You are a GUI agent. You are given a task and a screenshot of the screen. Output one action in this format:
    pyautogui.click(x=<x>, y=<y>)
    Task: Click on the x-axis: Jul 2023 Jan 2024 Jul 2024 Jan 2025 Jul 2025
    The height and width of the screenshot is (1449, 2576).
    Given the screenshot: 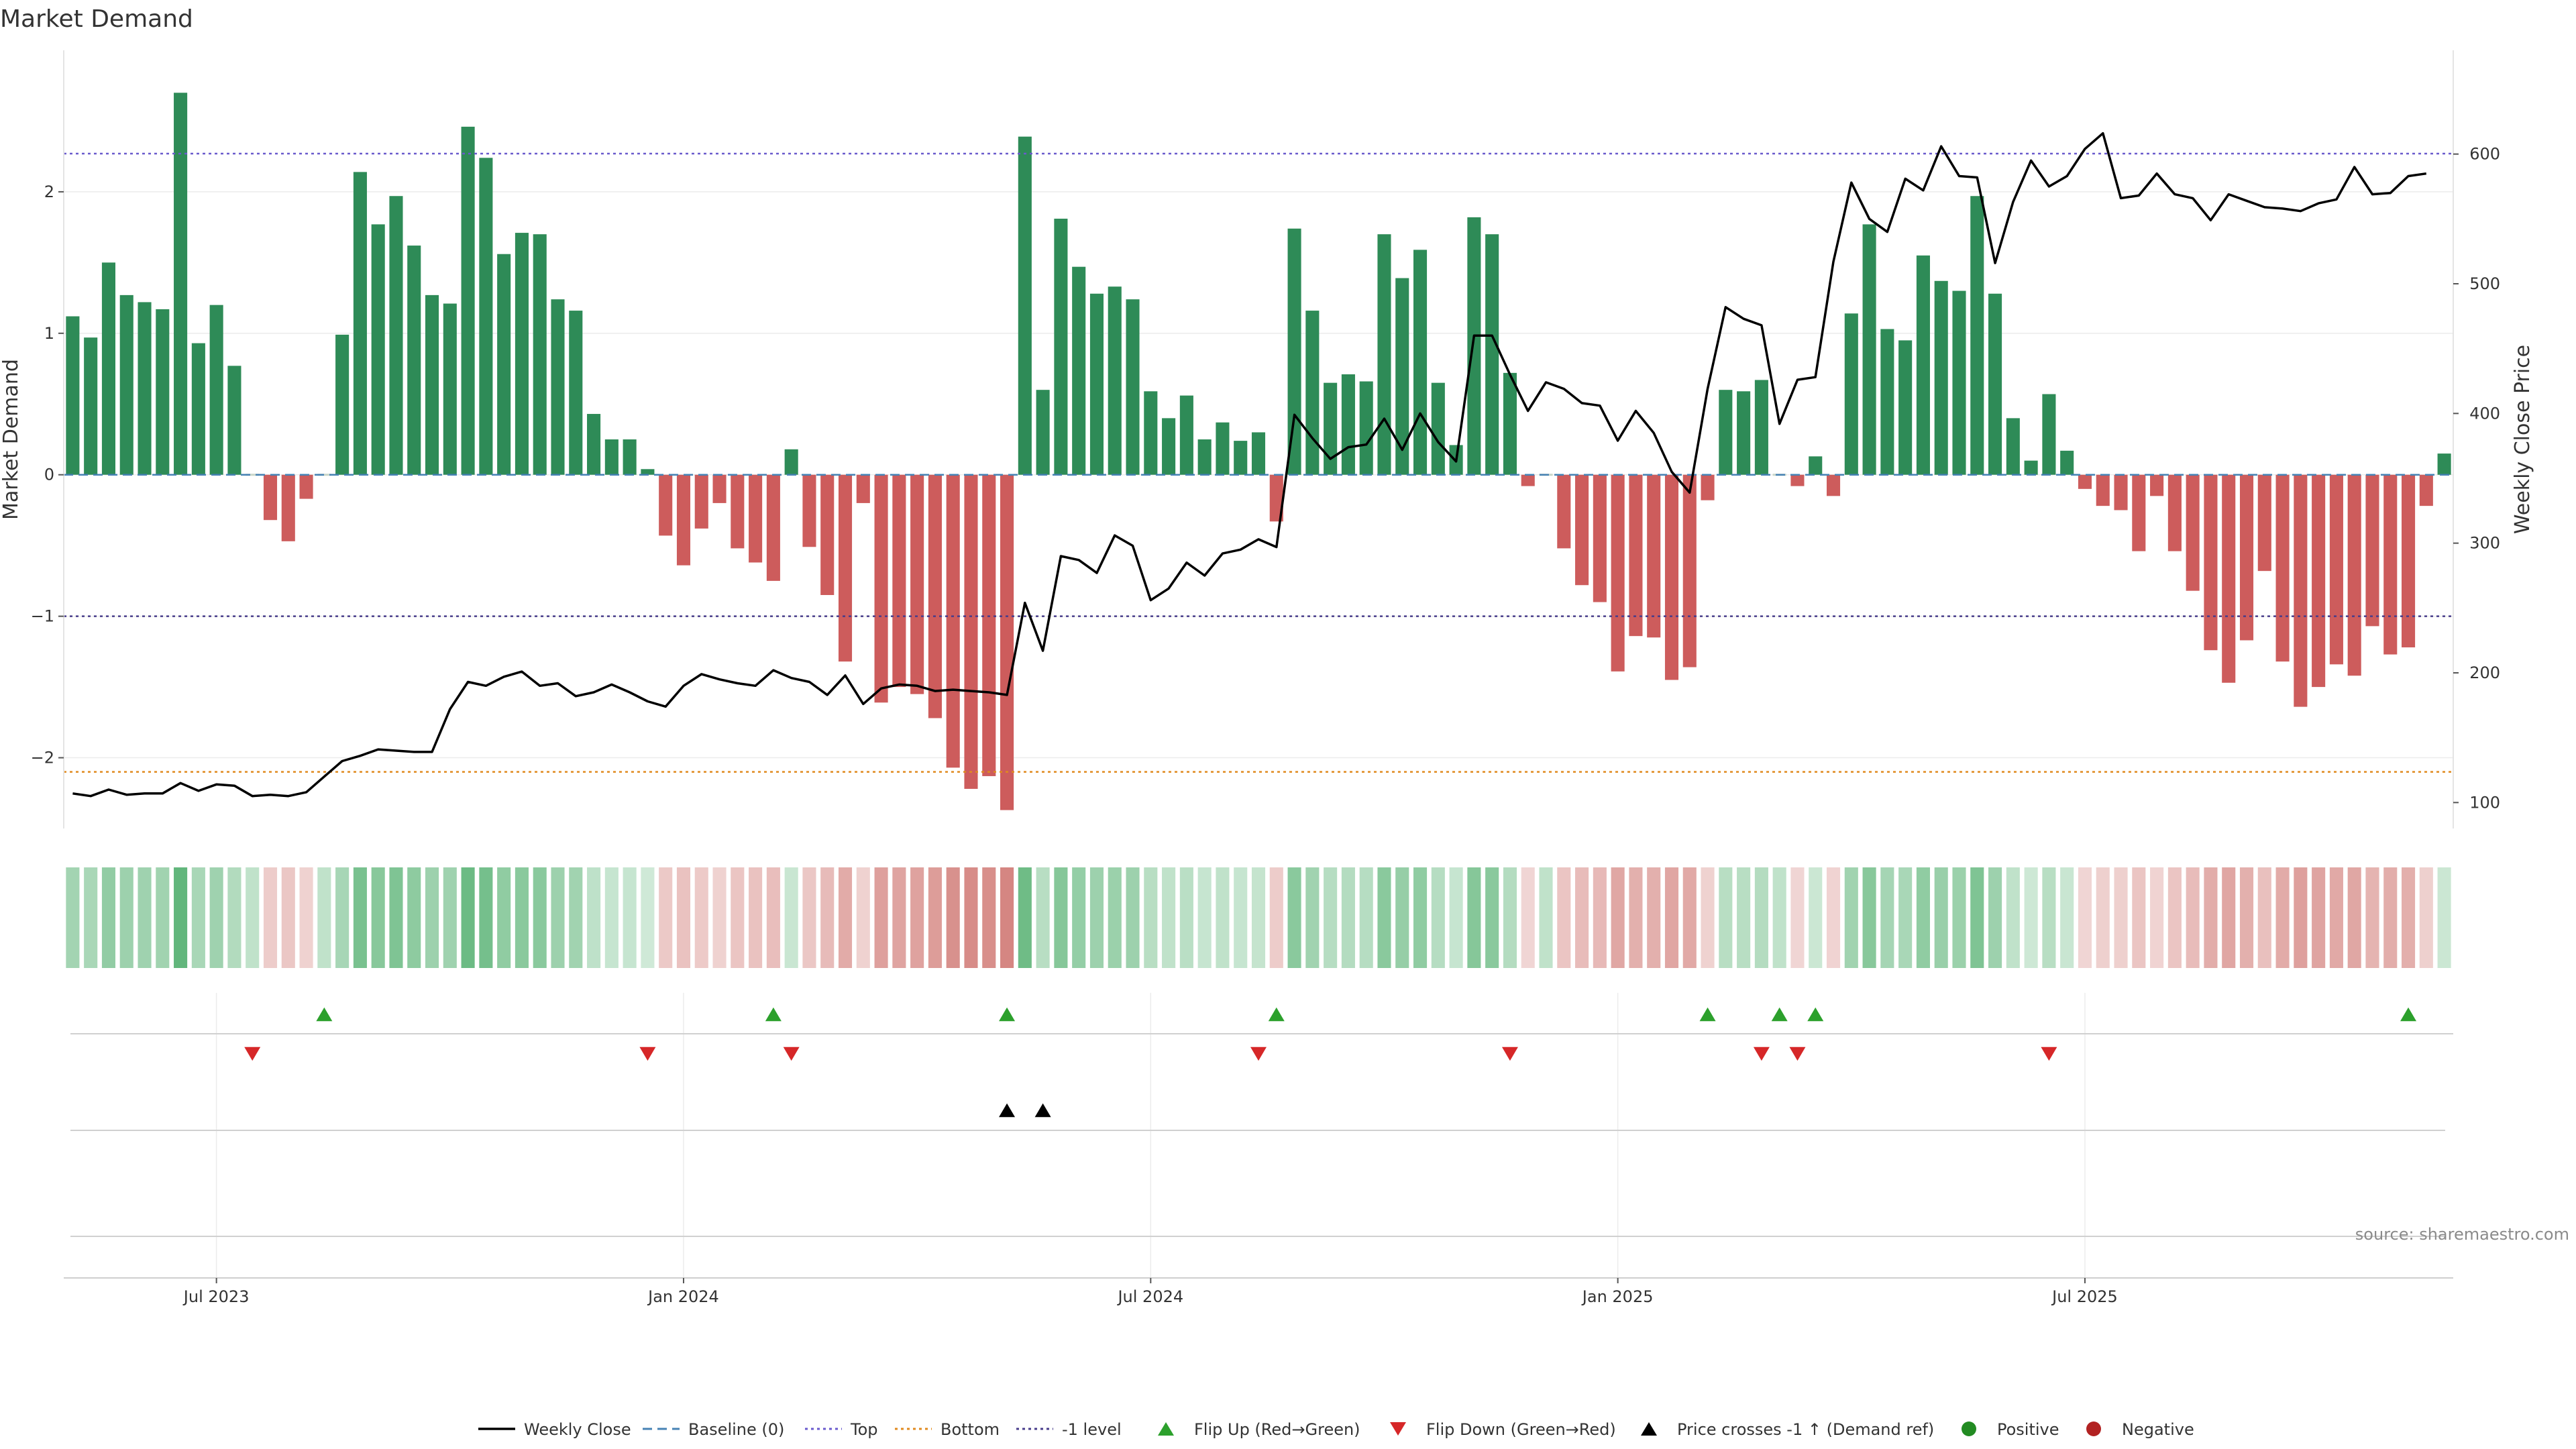 What is the action you would take?
    pyautogui.click(x=1258, y=1291)
    